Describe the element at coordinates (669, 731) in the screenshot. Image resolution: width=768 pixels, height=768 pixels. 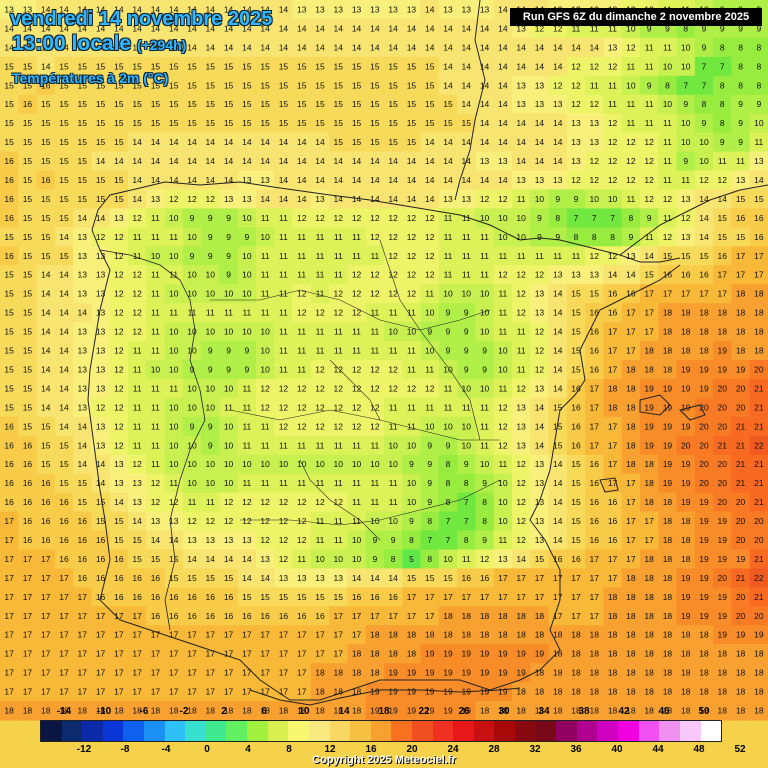
I see `legend-swatch` at that location.